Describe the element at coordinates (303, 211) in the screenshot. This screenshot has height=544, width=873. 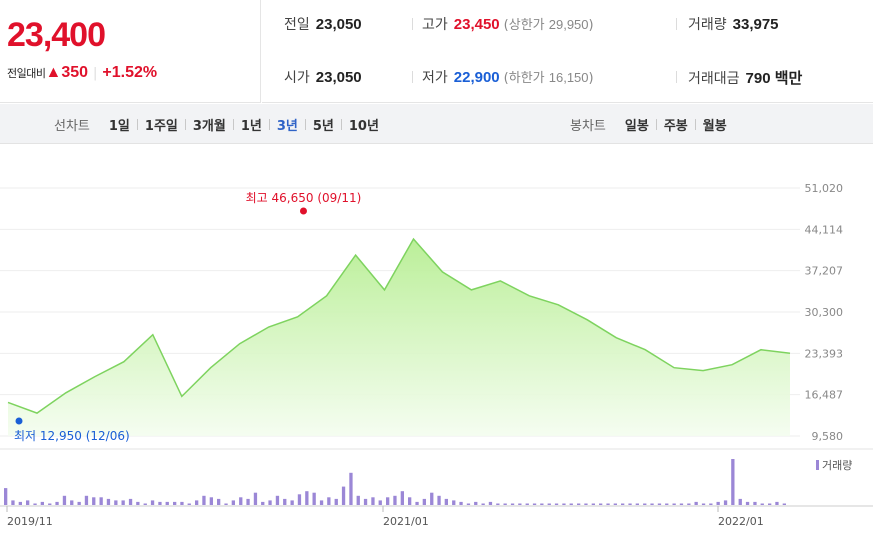
I see `max-point-marker` at that location.